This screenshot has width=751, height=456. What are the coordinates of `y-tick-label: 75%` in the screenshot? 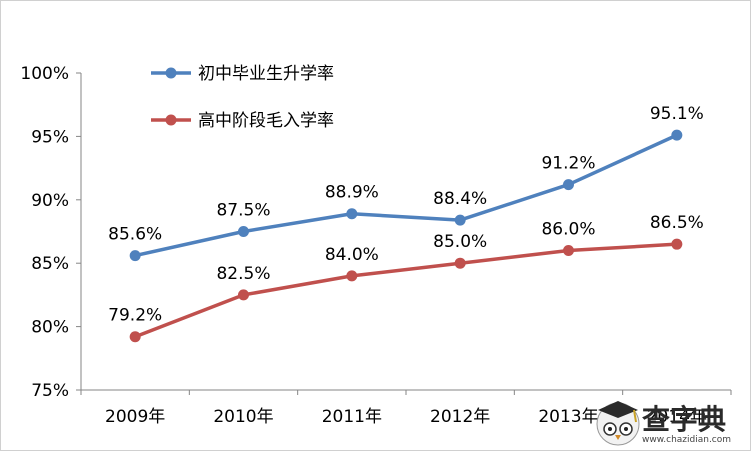 It's located at (50, 391).